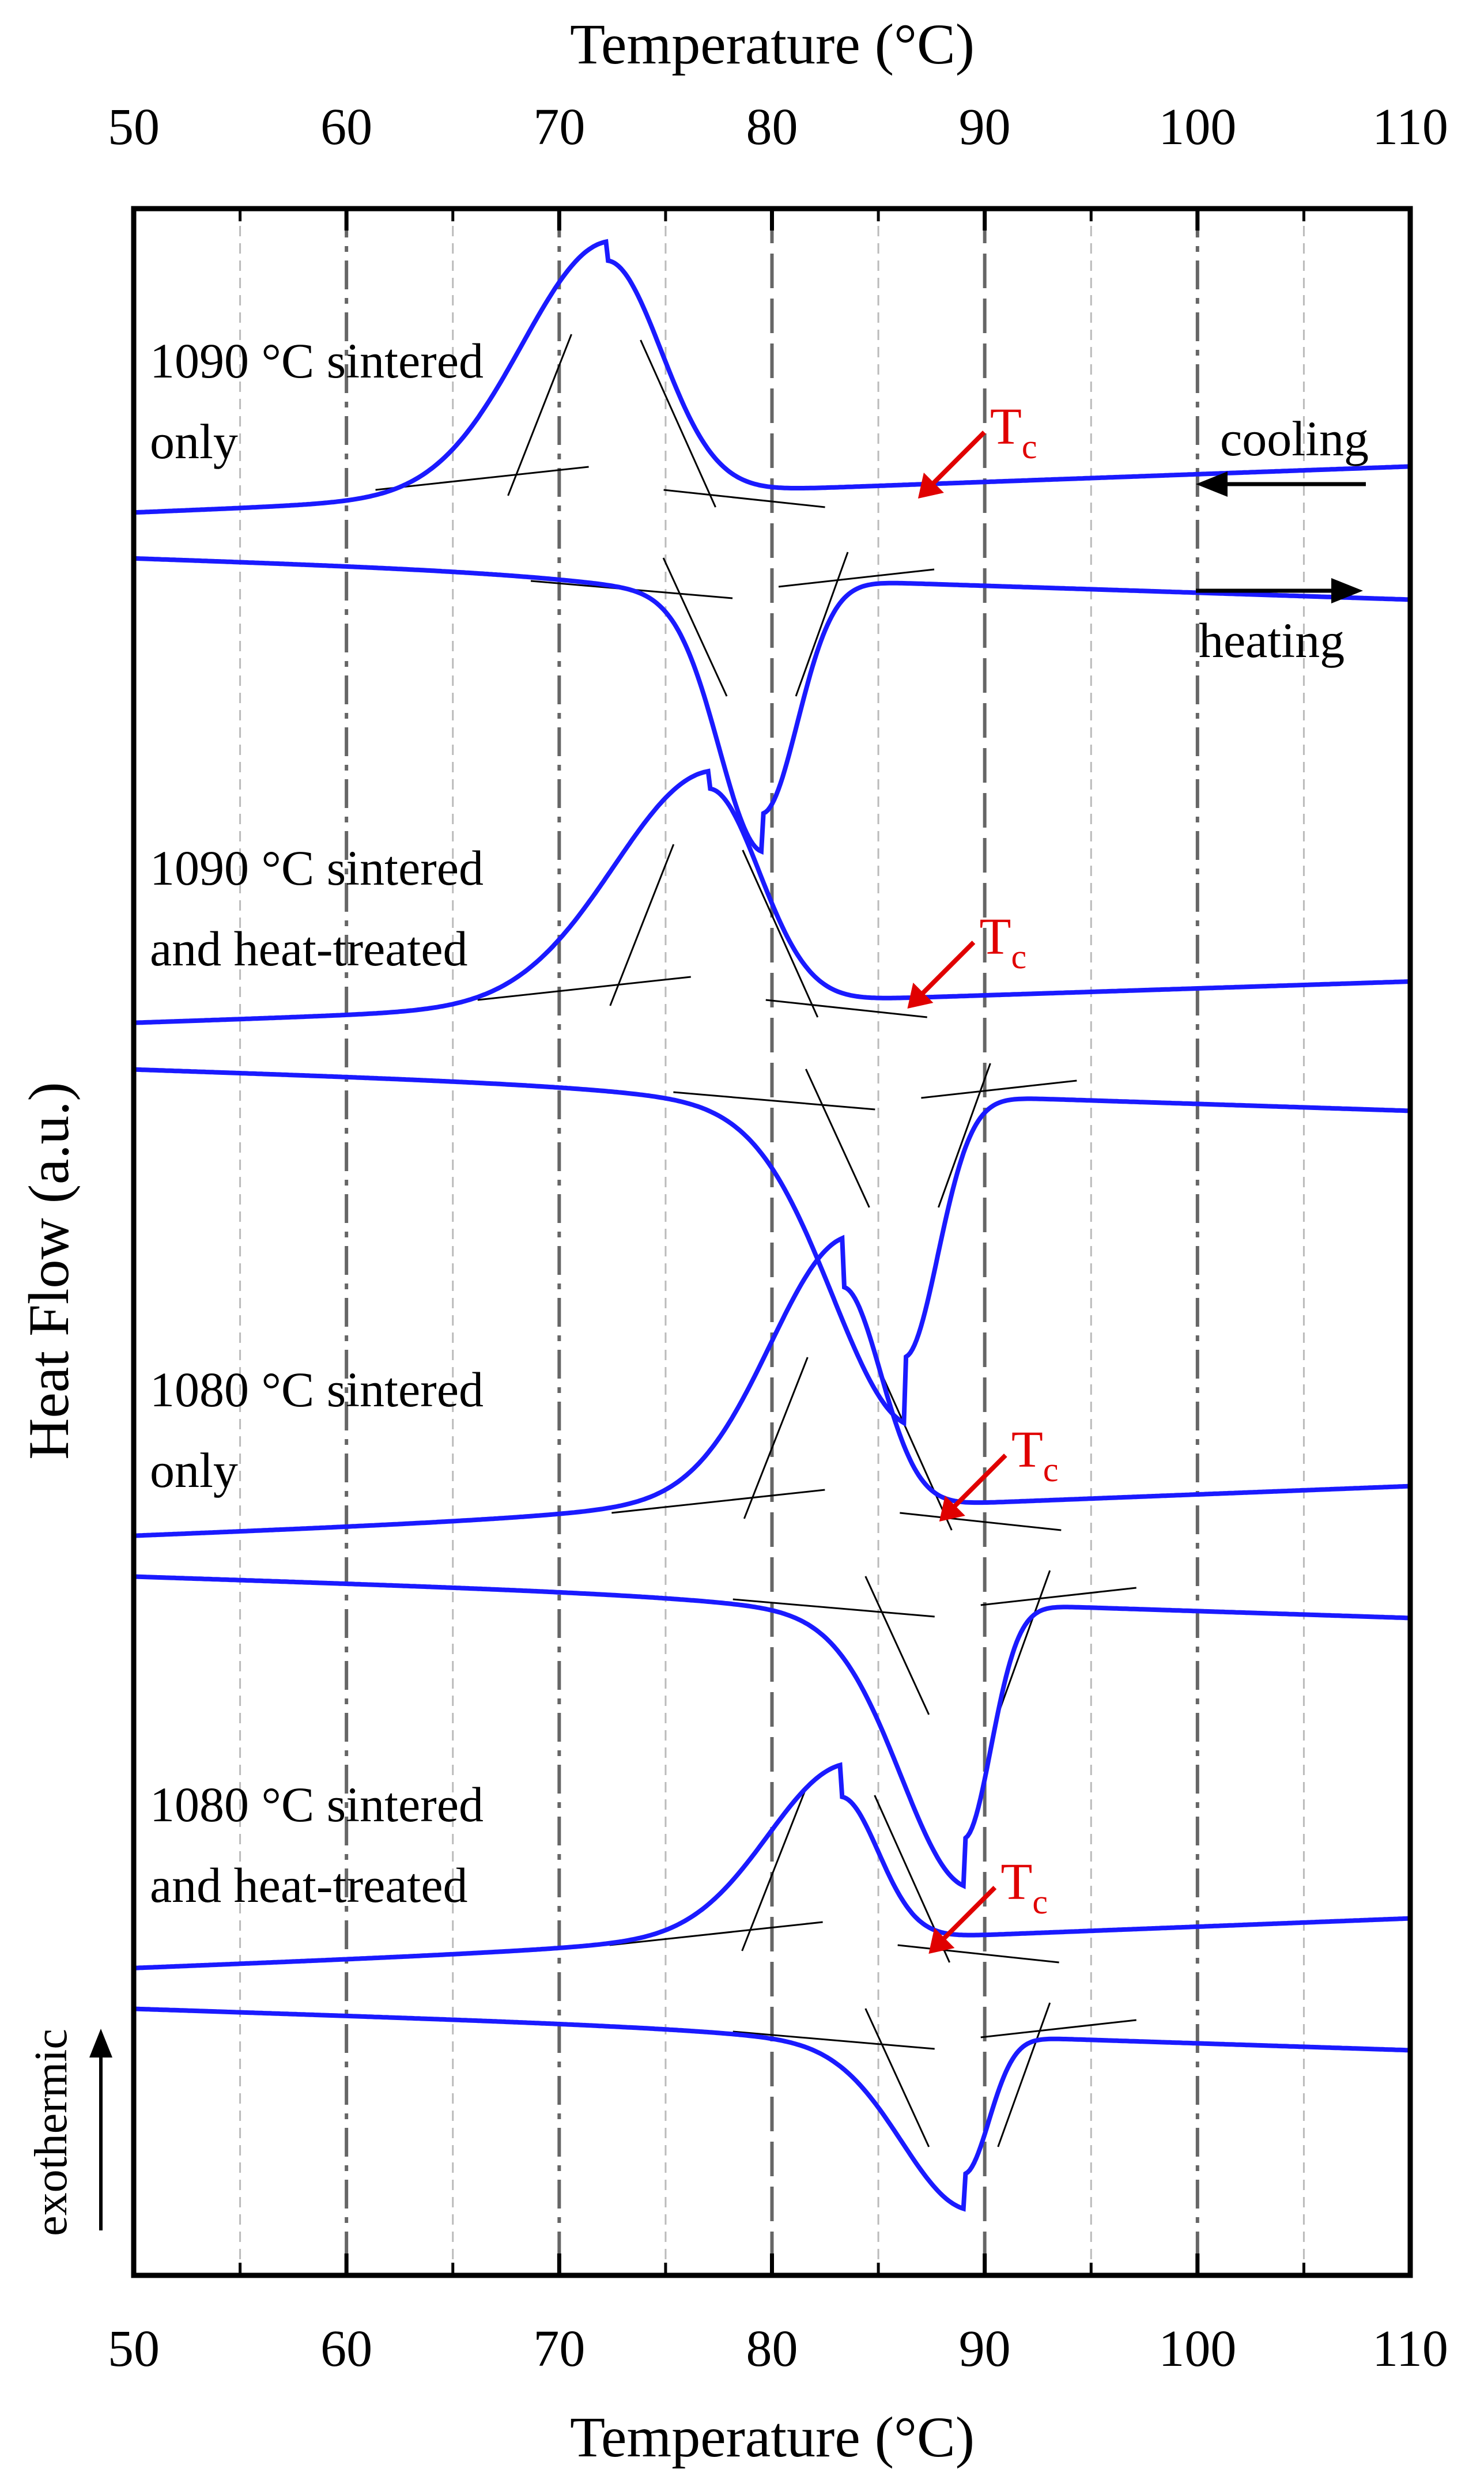 The height and width of the screenshot is (2484, 1484). What do you see at coordinates (134, 127) in the screenshot?
I see `x-tick-label-top: 50` at bounding box center [134, 127].